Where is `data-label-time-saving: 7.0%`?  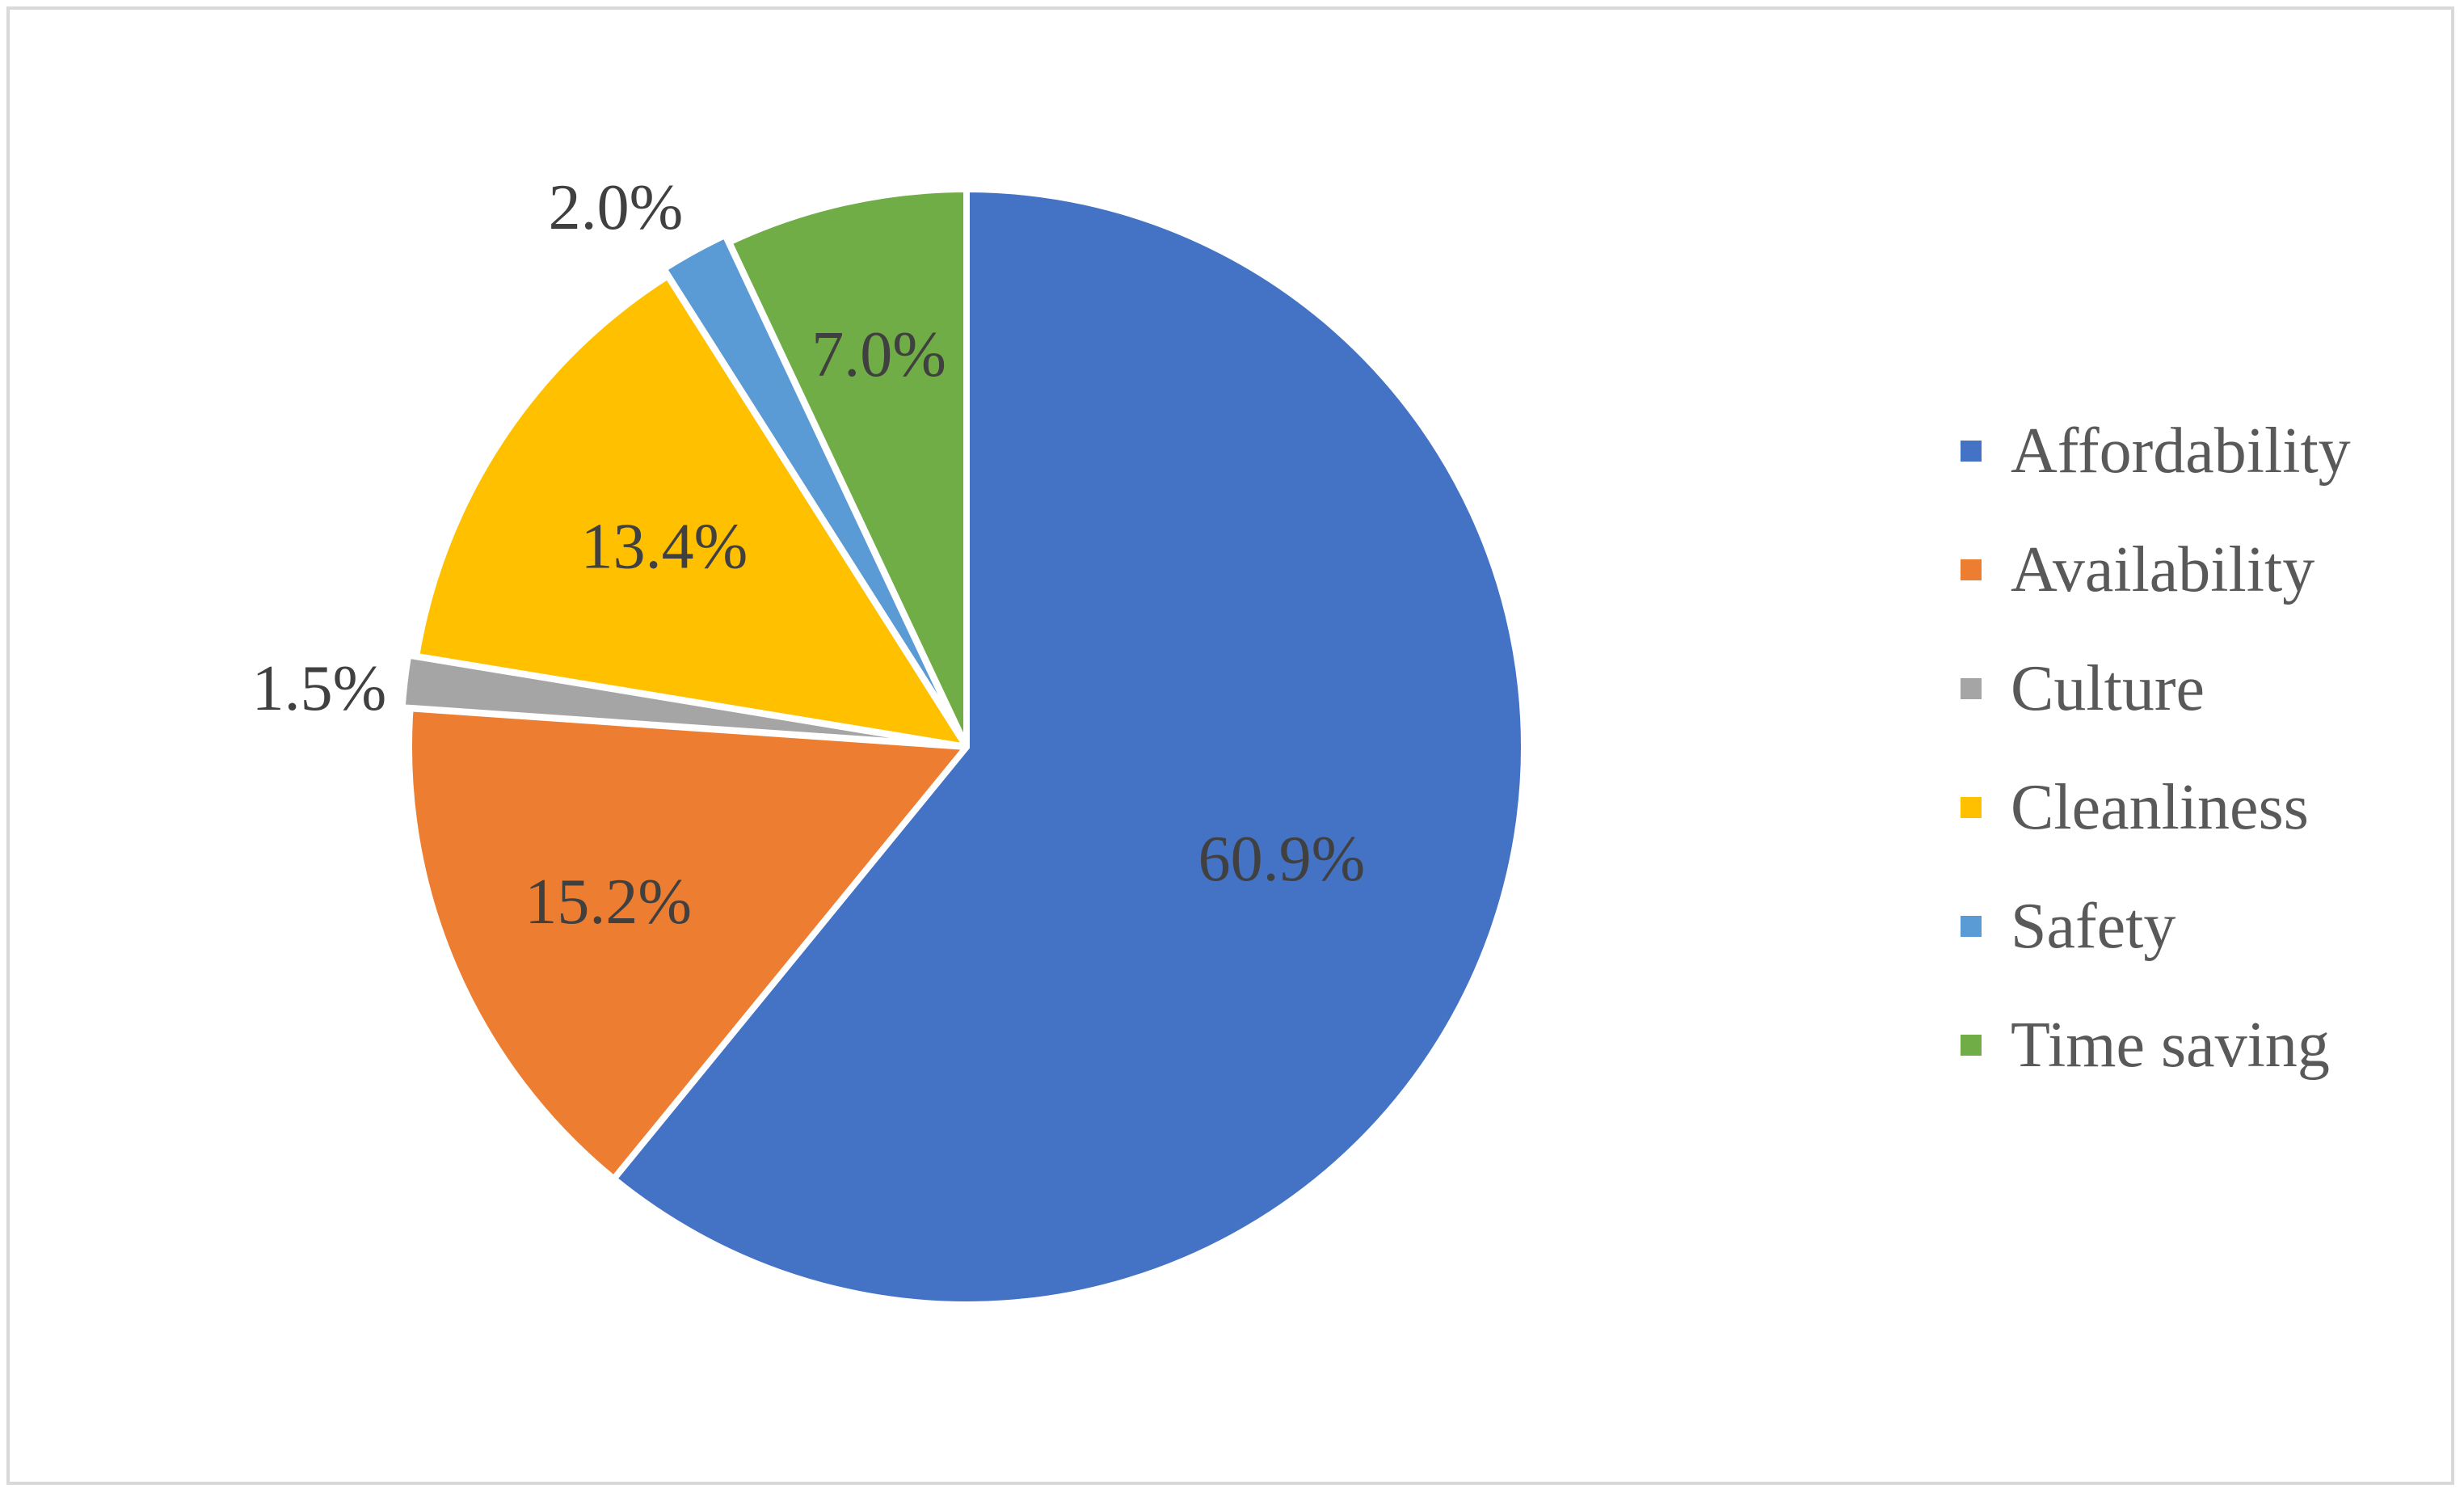
data-label-time-saving: 7.0% is located at coordinates (878, 355).